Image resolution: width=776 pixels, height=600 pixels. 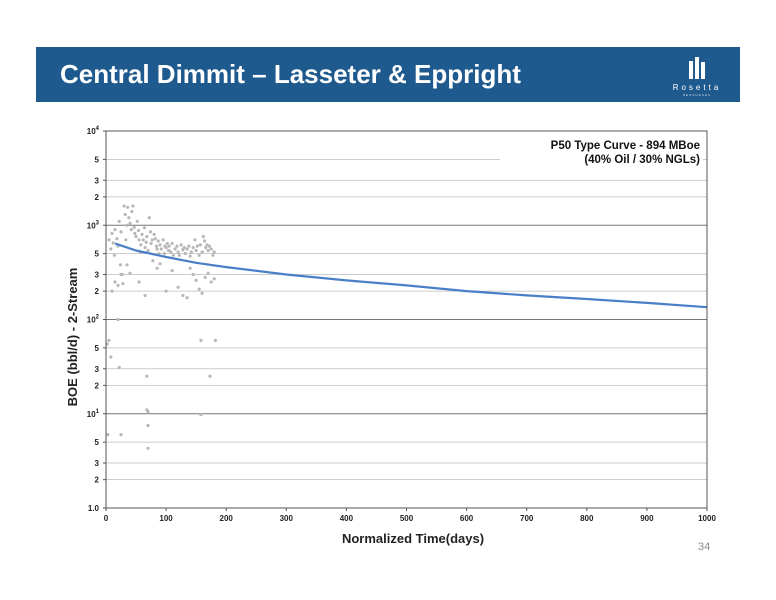 I want to click on x-tick-label: 0, so click(x=106, y=518).